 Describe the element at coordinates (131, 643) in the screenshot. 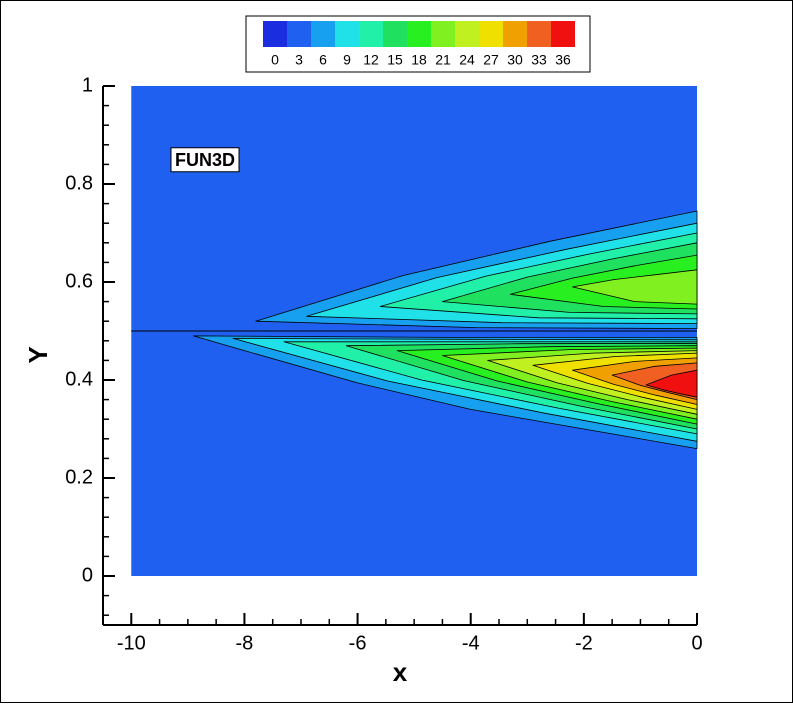

I see `x-tick-label: -10` at that location.